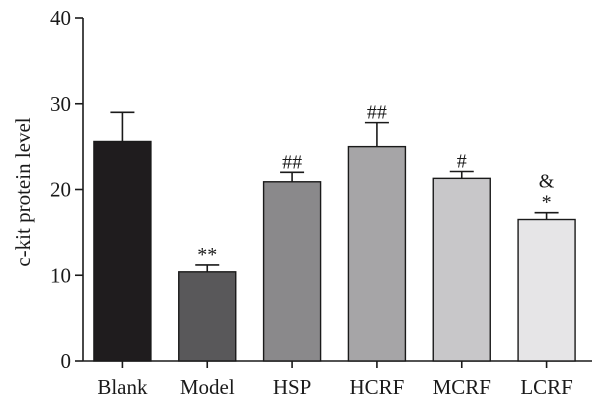 The image size is (600, 411). What do you see at coordinates (207, 255) in the screenshot?
I see `significance-label: **` at bounding box center [207, 255].